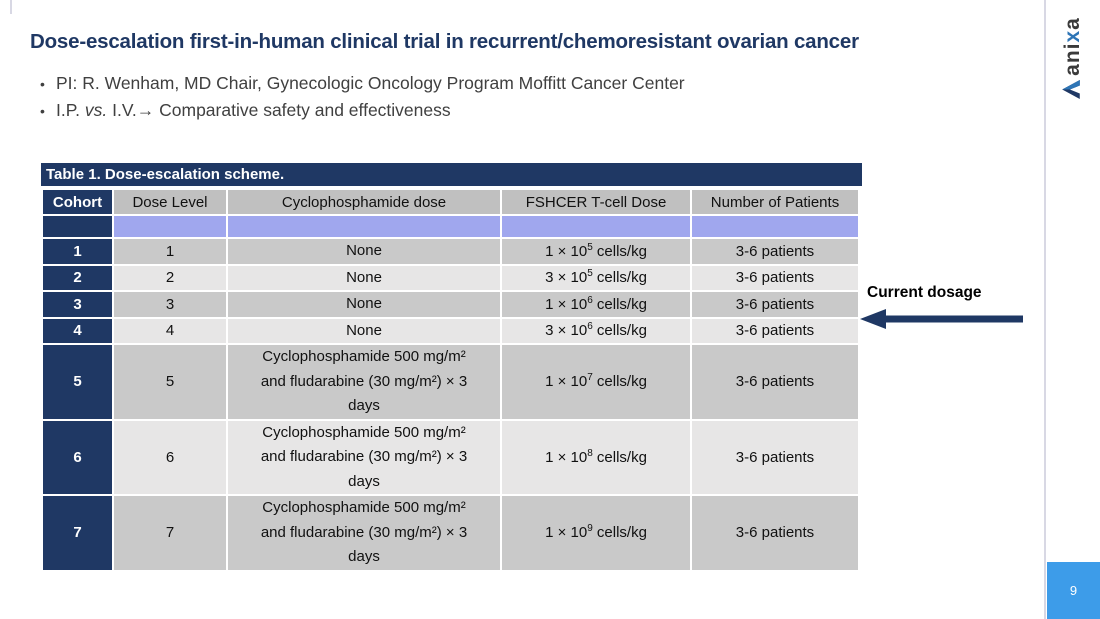 This screenshot has height=619, width=1100. Describe the element at coordinates (170, 304) in the screenshot. I see `dose-level-cell: 3` at that location.